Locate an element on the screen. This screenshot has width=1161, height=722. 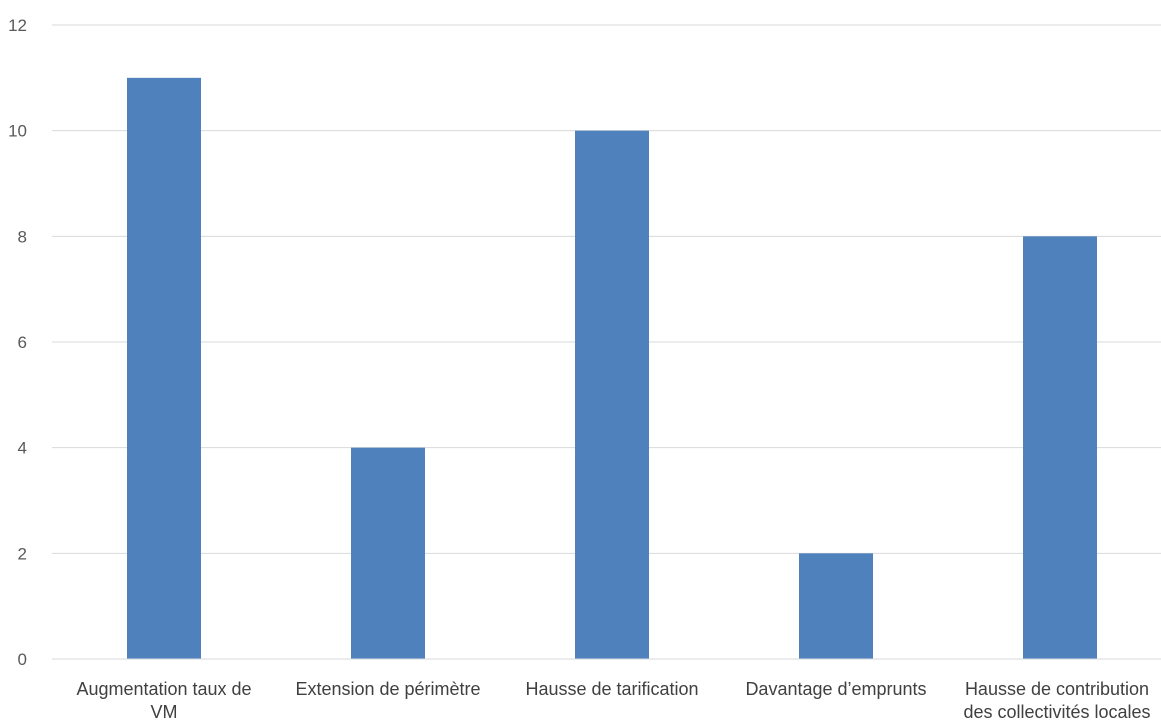
y-tick-label: 6 is located at coordinates (22, 342).